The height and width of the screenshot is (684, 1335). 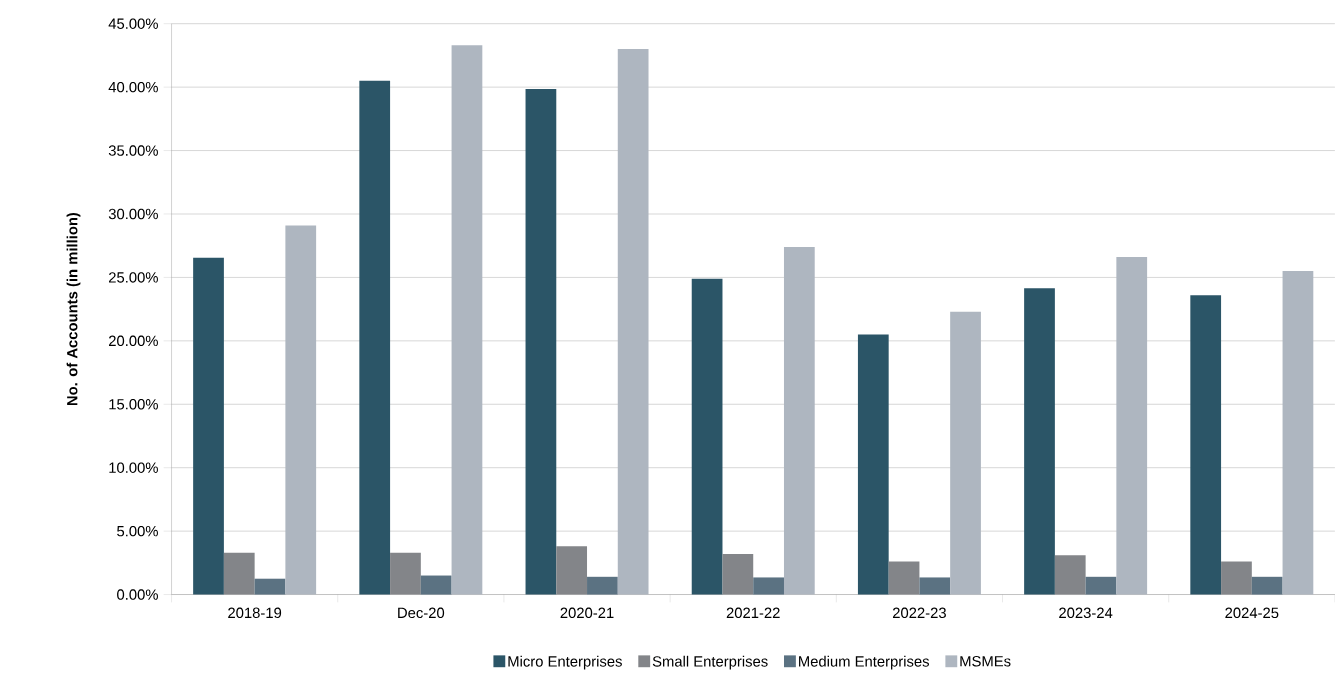 I want to click on y-axis-title: No. of Accounts (in million), so click(x=73, y=308).